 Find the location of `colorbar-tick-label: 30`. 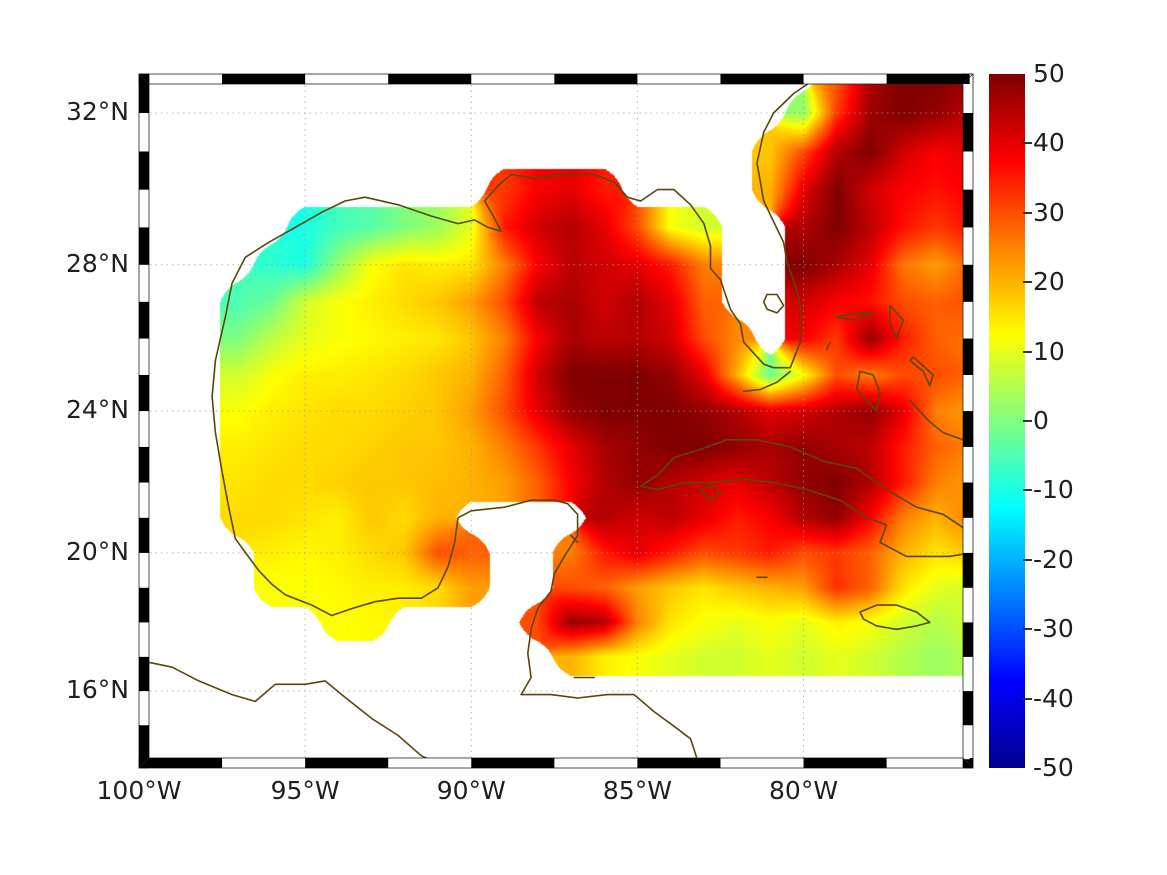

colorbar-tick-label: 30 is located at coordinates (1049, 212).